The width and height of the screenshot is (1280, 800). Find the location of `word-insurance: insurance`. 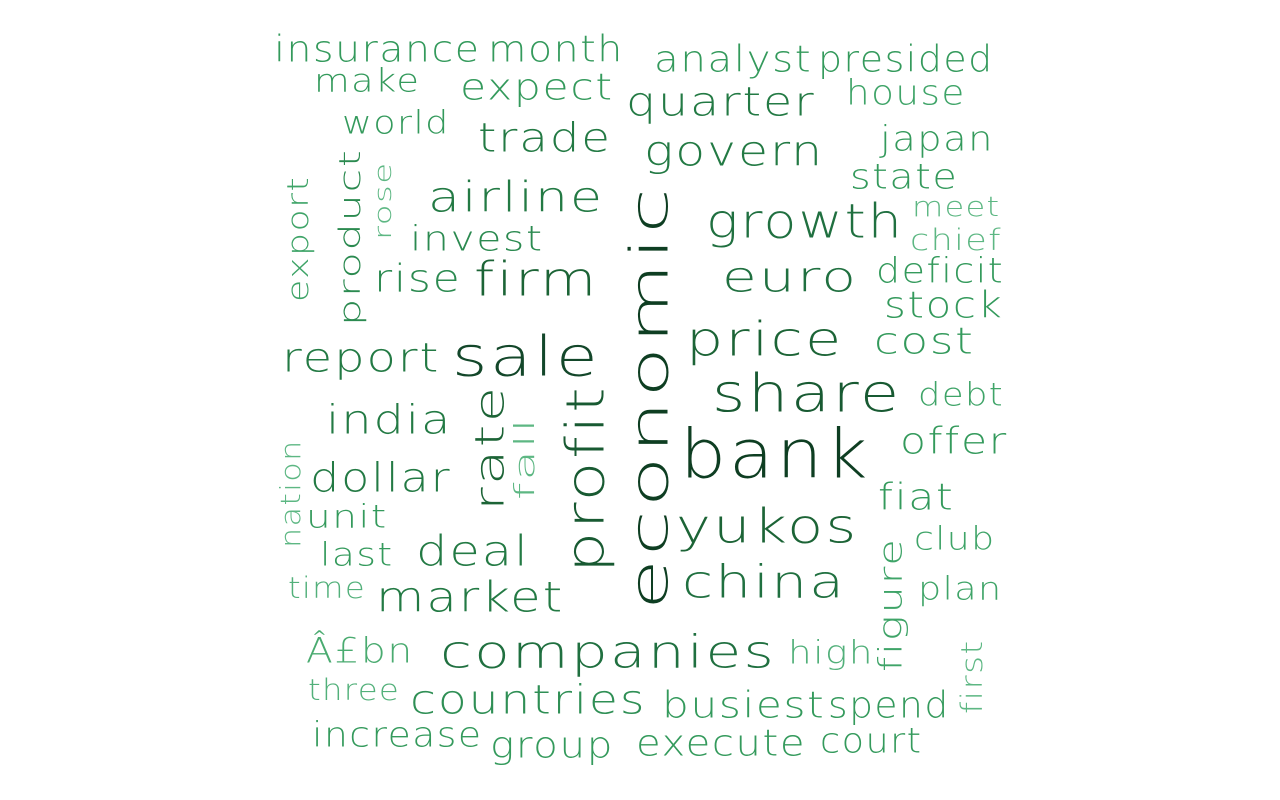

word-insurance: insurance is located at coordinates (377, 50).